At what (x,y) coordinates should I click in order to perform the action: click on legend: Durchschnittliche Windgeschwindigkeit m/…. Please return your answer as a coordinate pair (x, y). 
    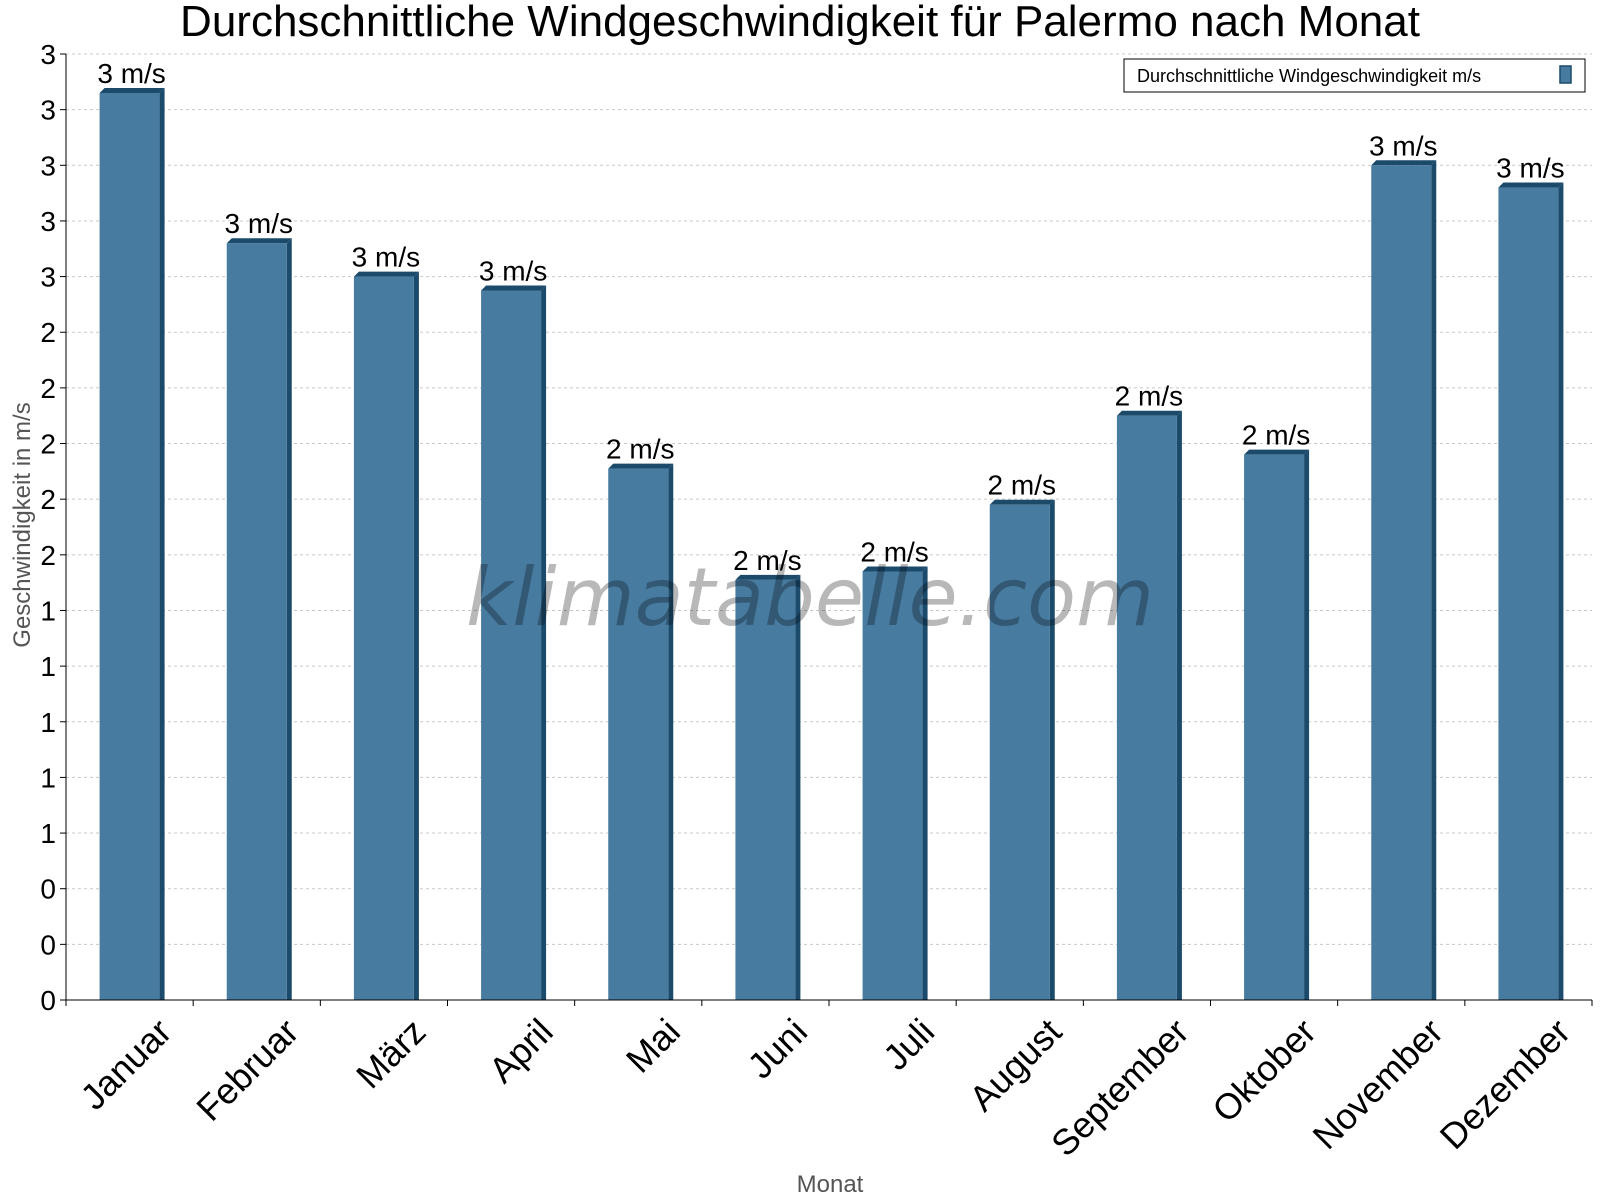
    Looking at the image, I should click on (1354, 75).